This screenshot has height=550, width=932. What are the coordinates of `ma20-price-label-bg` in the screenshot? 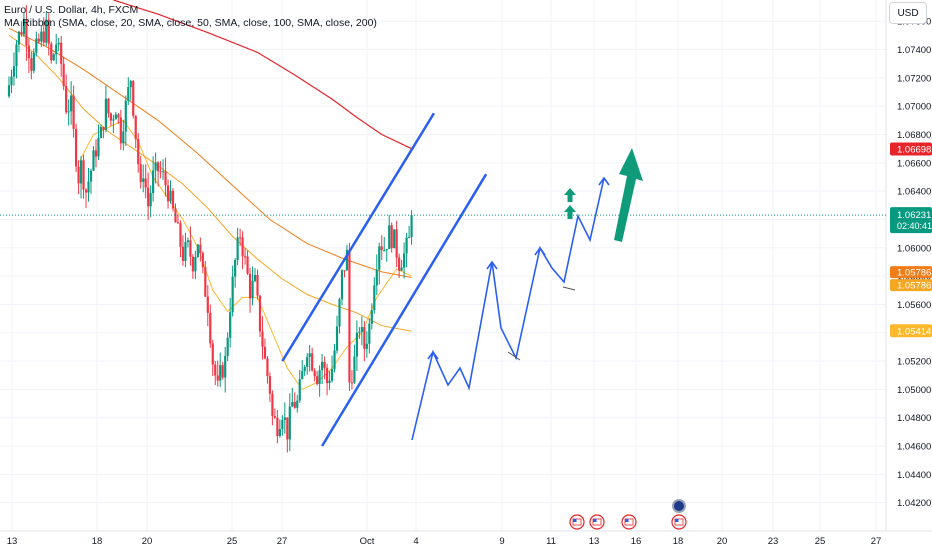 It's located at (911, 331).